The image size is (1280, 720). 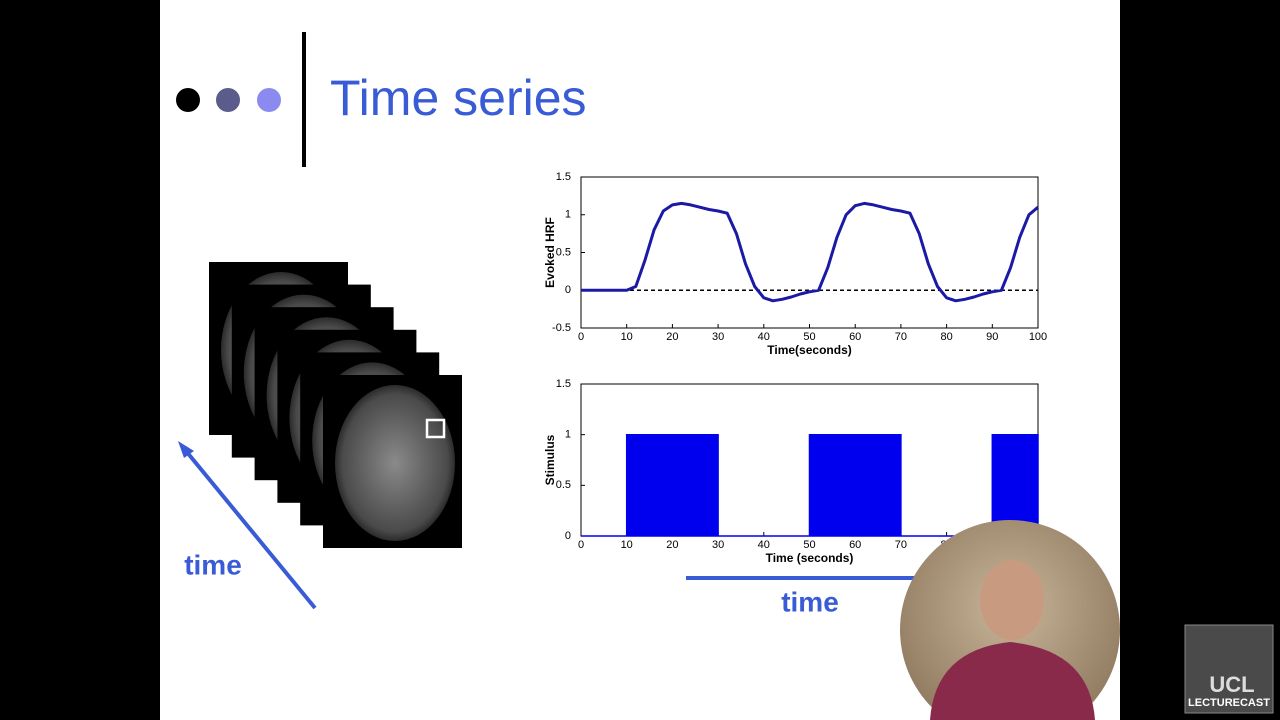 What do you see at coordinates (1229, 703) in the screenshot?
I see `logo-text: LECTURECAST` at bounding box center [1229, 703].